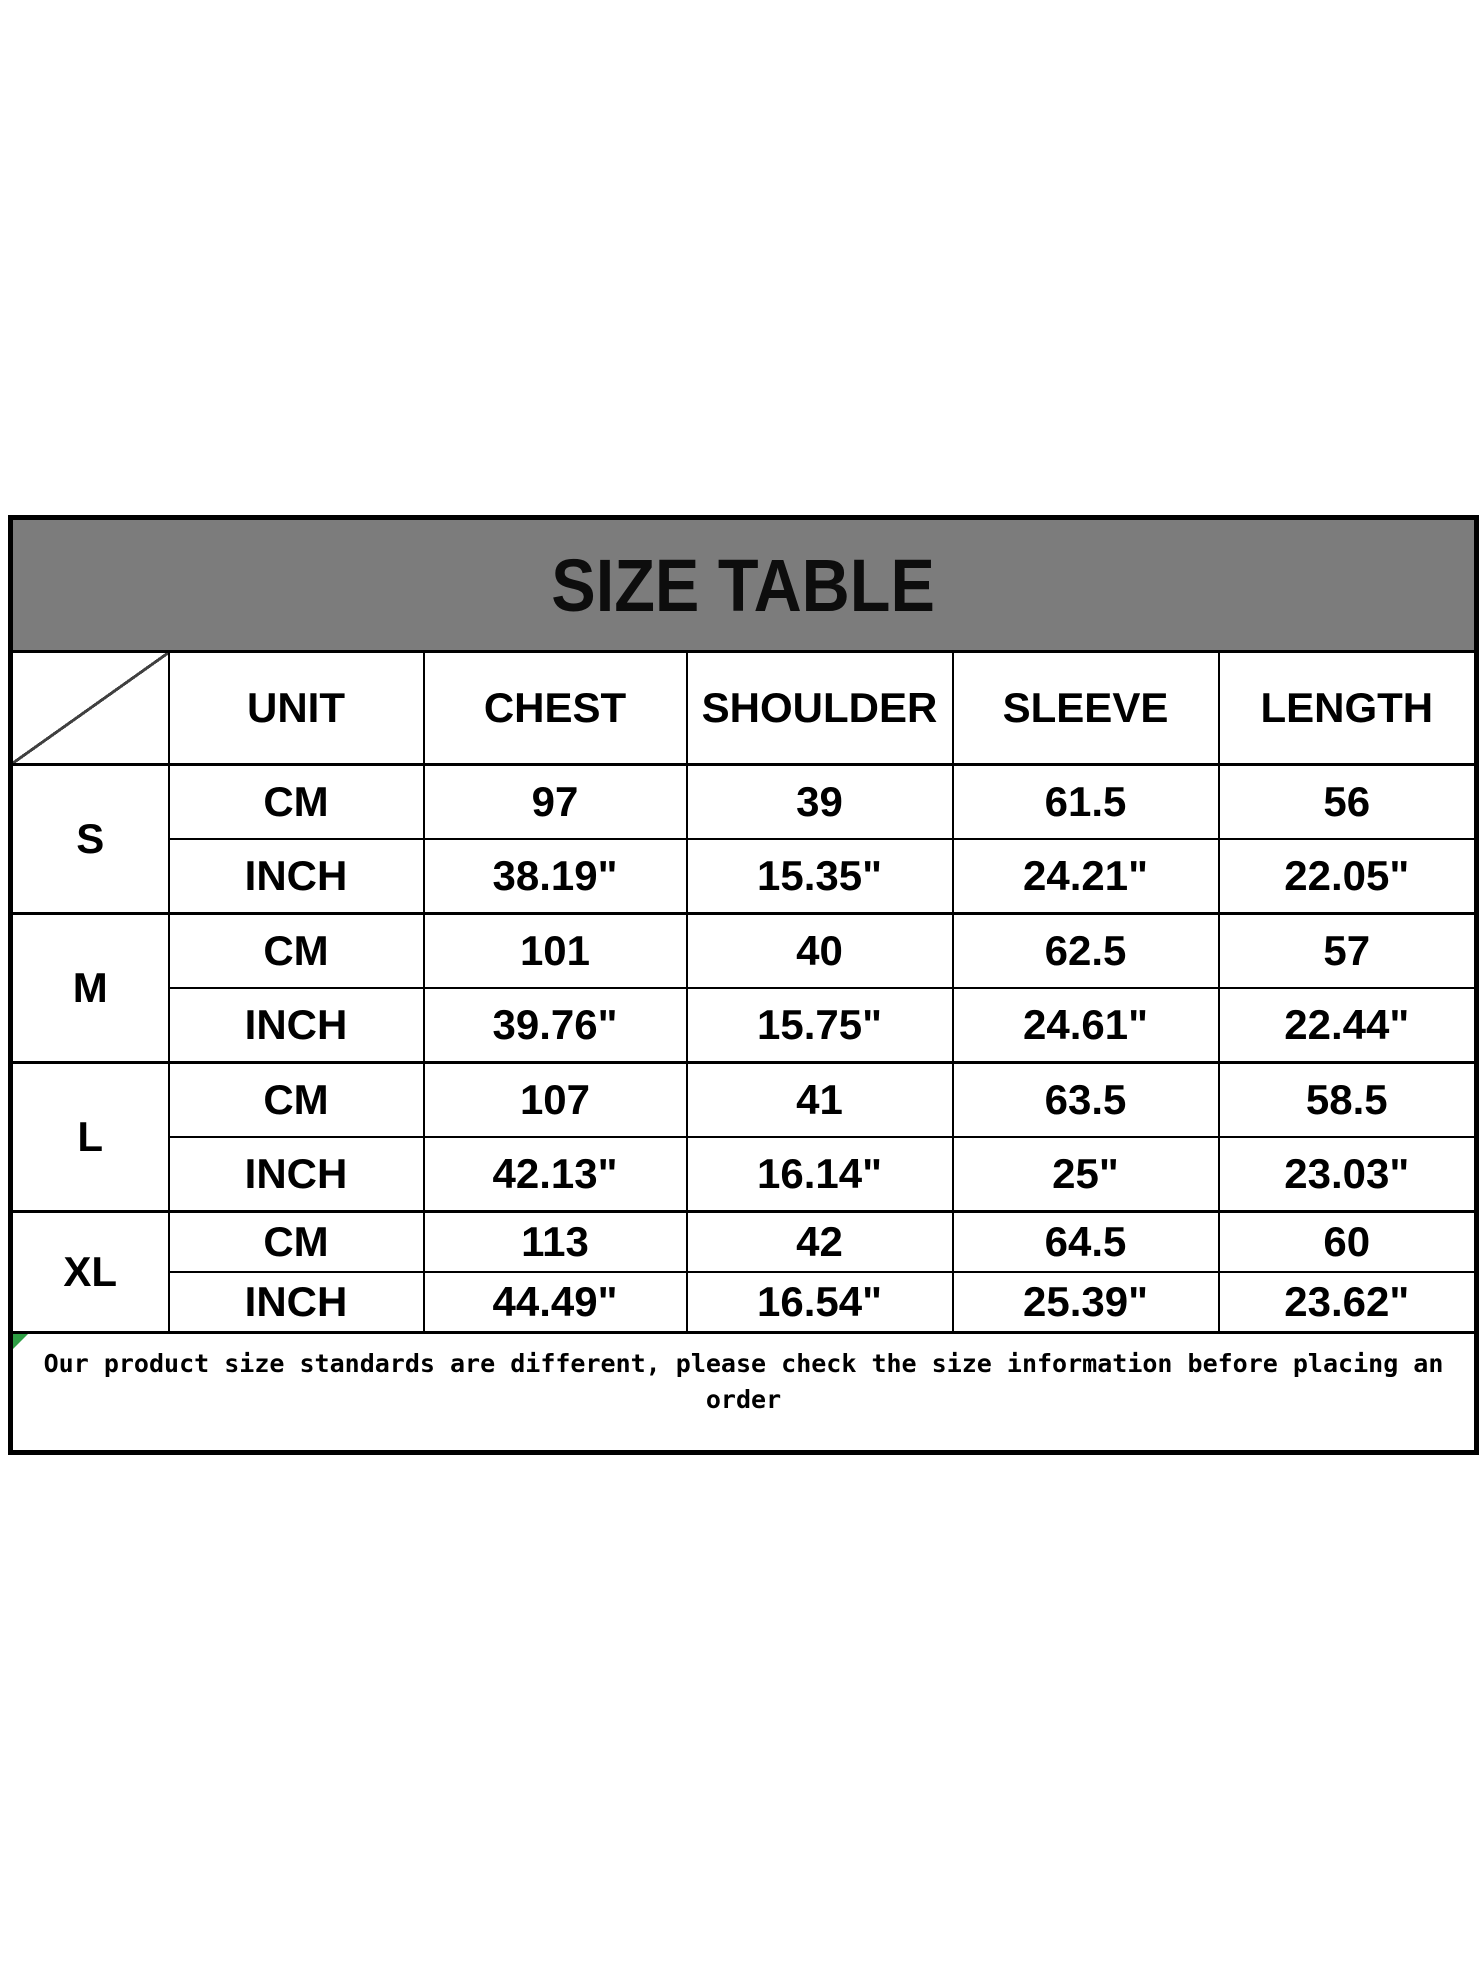 The height and width of the screenshot is (1966, 1482). Describe the element at coordinates (1085, 1241) in the screenshot. I see `cell-xl-cm-sleeve: 64.5` at that location.